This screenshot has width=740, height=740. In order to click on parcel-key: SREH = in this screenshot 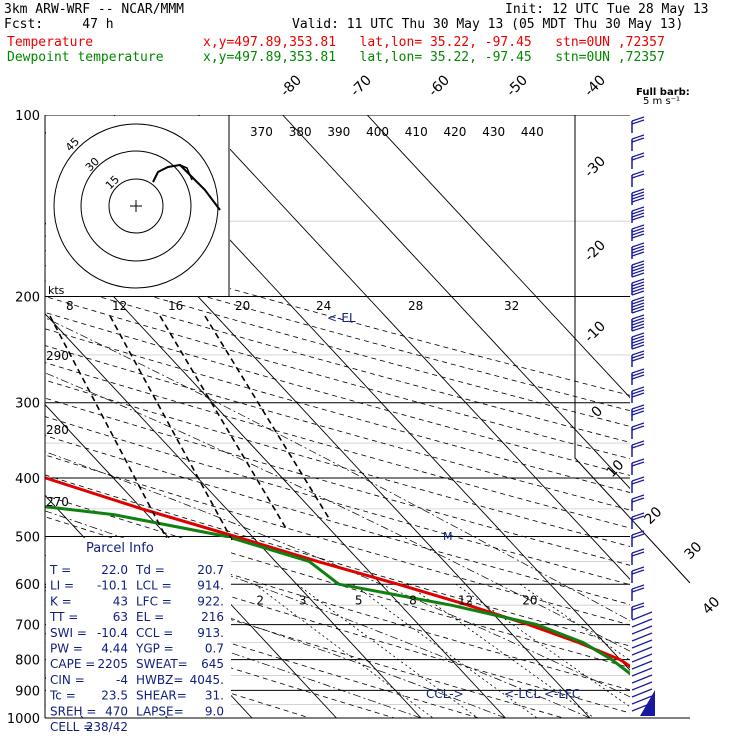, I will do `click(73, 711)`.